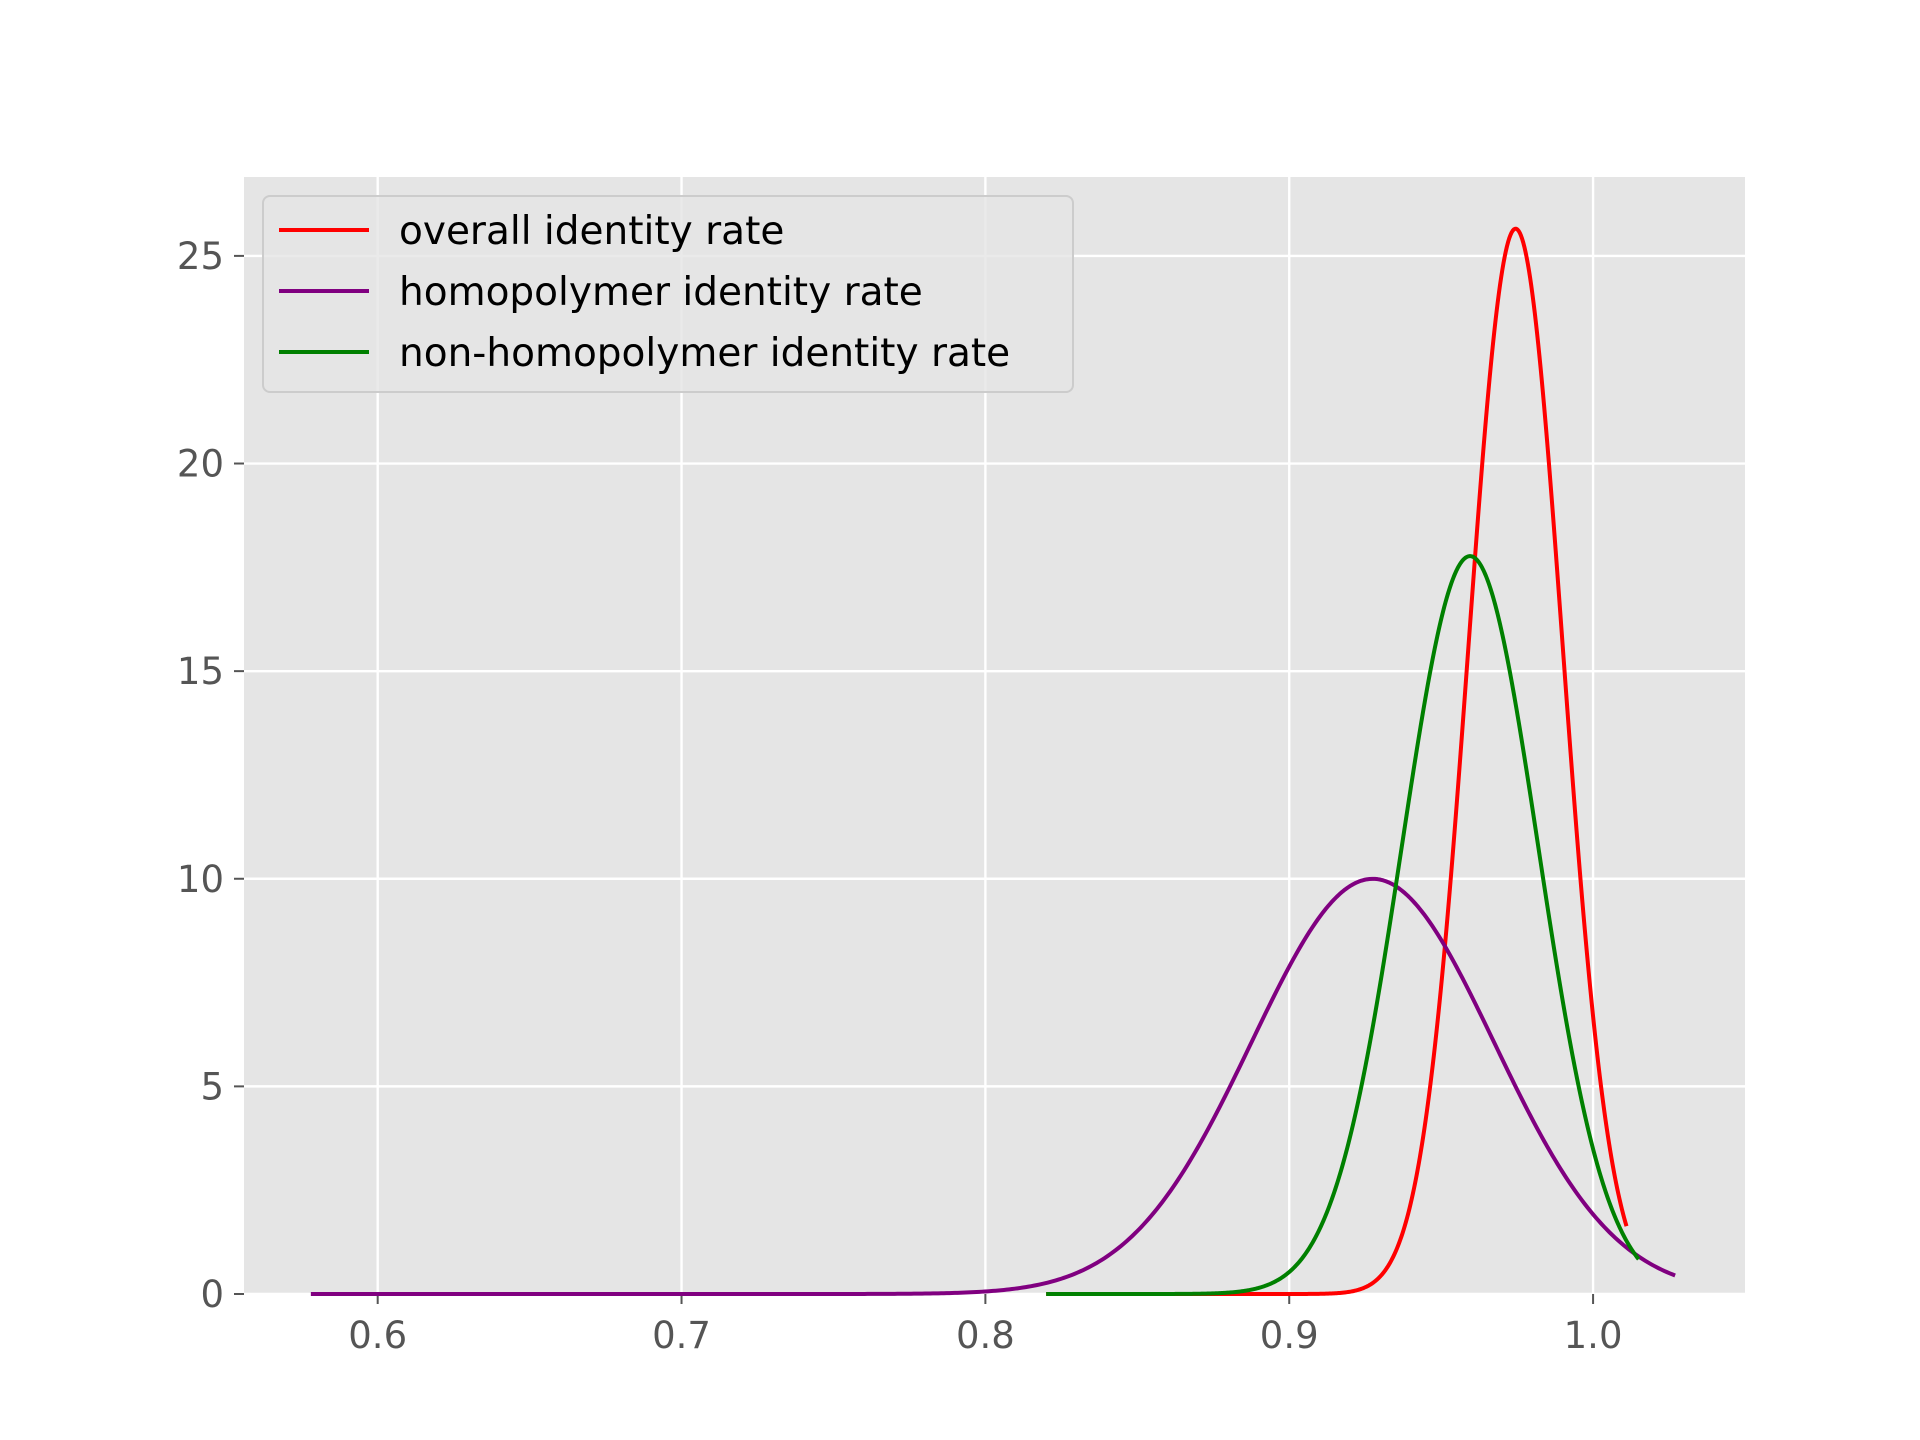  I want to click on x-axis: 0.6 0.7 0.8 0.9 1.0, so click(985, 1325).